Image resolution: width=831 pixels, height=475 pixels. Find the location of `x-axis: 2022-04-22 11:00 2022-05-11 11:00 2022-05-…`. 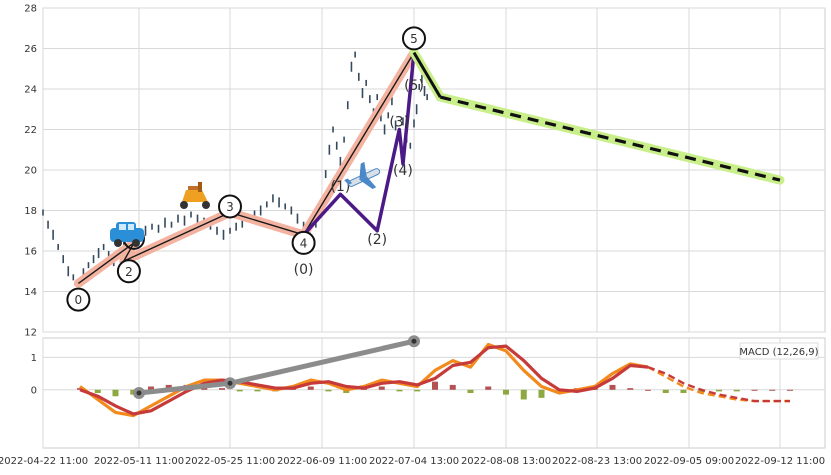

x-axis: 2022-04-22 11:00 2022-05-11 11:00 2022-05-… is located at coordinates (412, 461).